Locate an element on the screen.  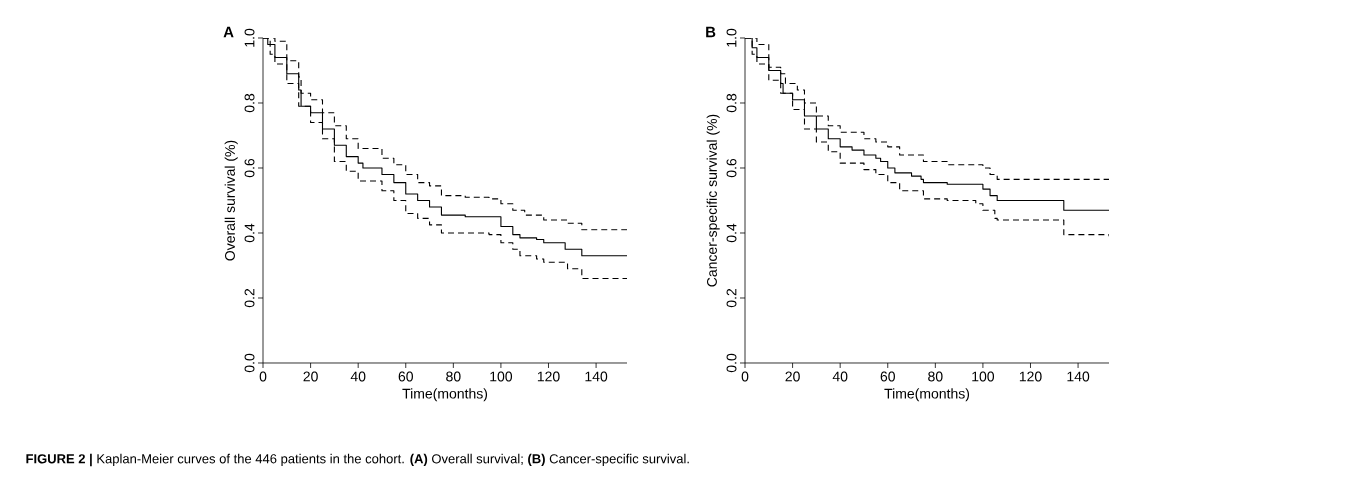
text: FIGURE 2 | Kaplan-Meier curves of the 446 patients in the cohort. (A) Overall survival; (B) Cancer-specific survival. is located at coordinates (357, 460).